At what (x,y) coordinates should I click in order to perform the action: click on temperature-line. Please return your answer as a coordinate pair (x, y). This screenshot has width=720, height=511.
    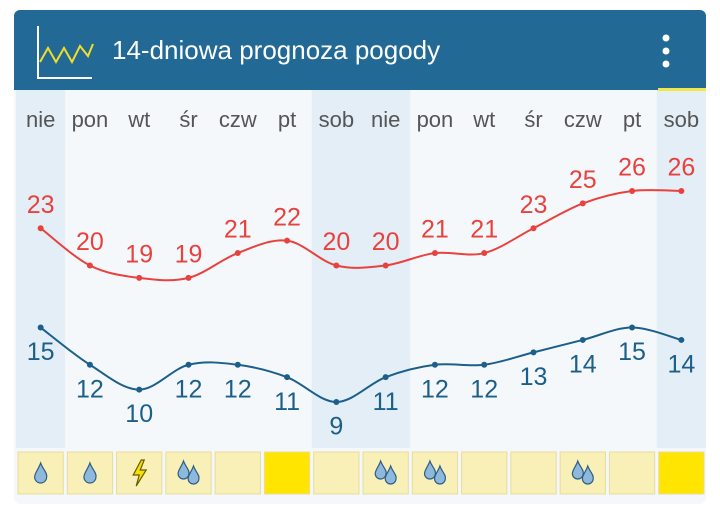
    Looking at the image, I should click on (361, 365).